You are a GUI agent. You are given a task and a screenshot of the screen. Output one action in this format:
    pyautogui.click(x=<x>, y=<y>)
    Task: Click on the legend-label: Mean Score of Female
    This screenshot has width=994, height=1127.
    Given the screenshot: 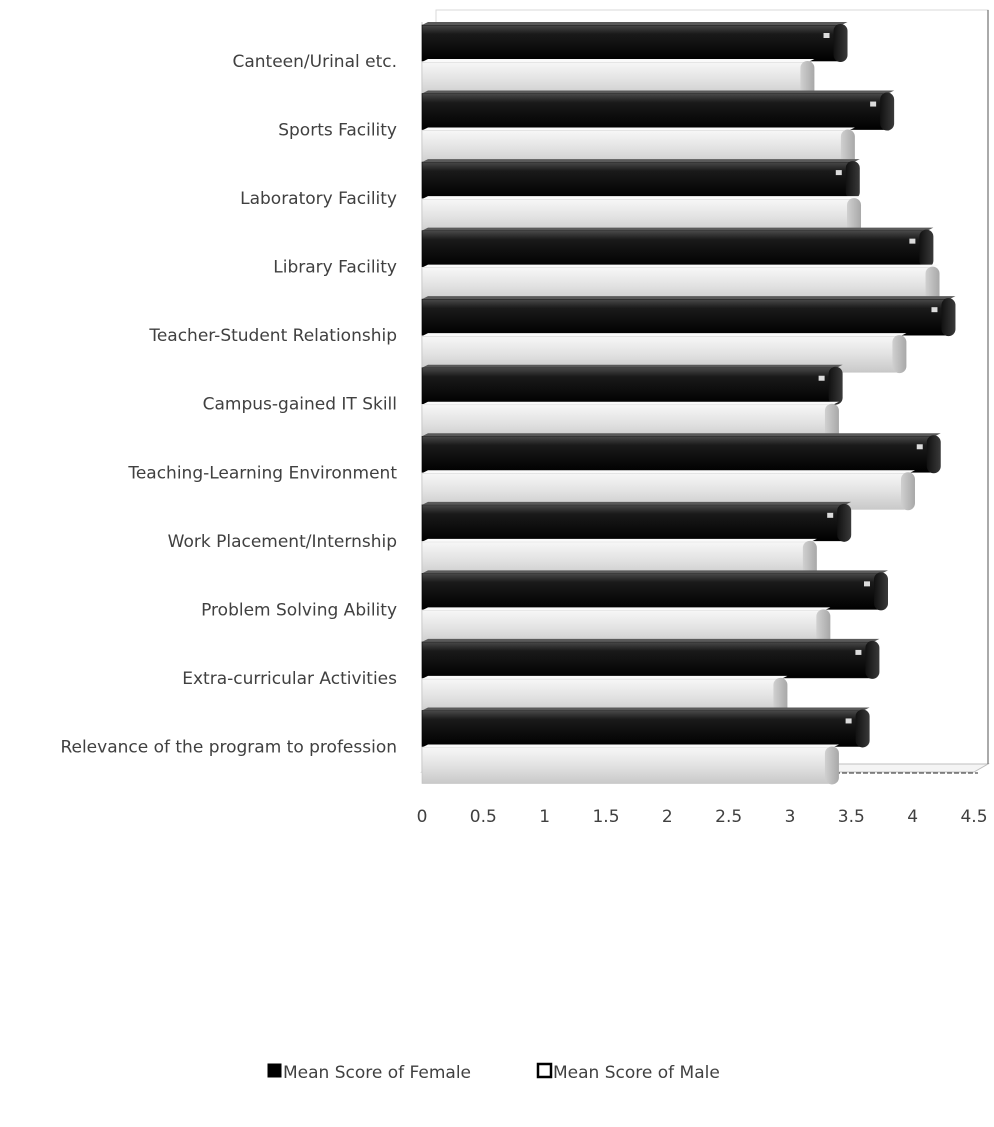 What is the action you would take?
    pyautogui.click(x=377, y=1073)
    